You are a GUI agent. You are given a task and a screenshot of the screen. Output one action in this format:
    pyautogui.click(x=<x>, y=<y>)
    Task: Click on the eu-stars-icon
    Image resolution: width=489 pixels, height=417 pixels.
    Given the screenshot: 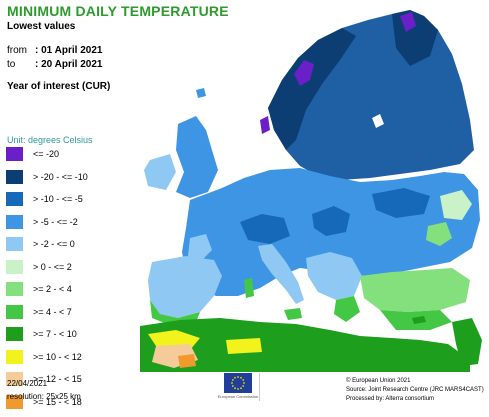 What is the action you would take?
    pyautogui.click(x=238, y=383)
    